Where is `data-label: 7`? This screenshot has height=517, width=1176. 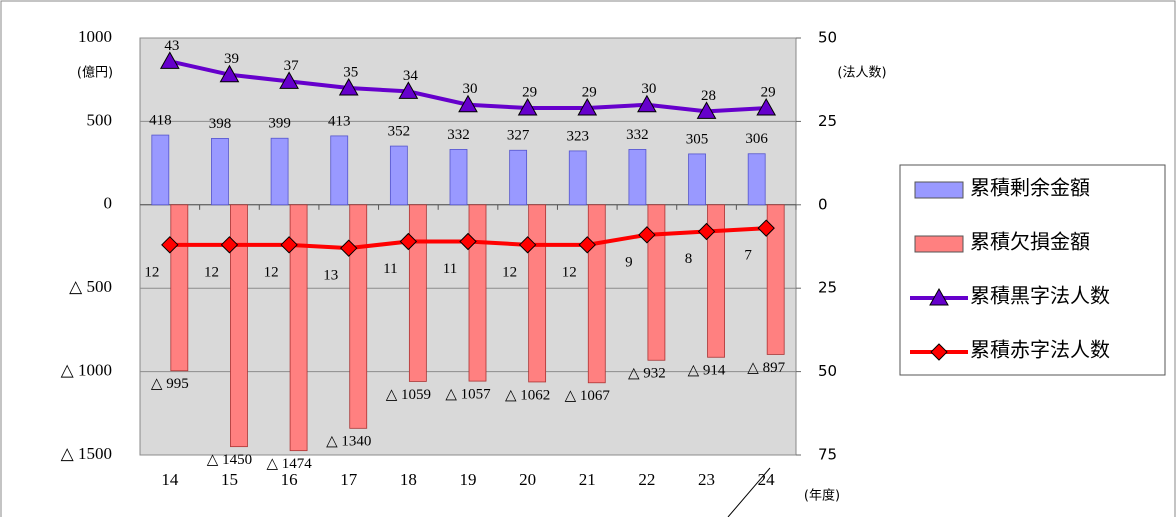 data-label: 7 is located at coordinates (748, 256).